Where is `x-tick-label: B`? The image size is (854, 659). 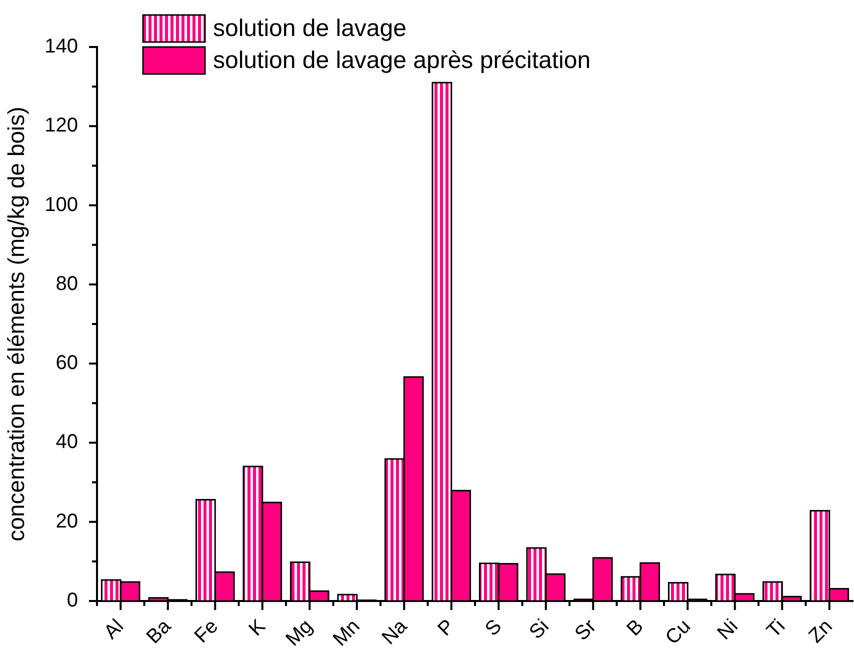
x-tick-label: B is located at coordinates (635, 627).